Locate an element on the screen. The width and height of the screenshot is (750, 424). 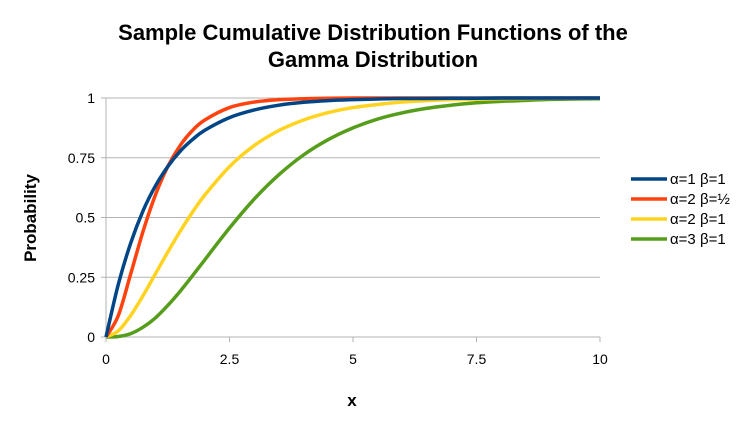
y-tick-labels: 0 0.25 0.5 0.75 1 is located at coordinates (81, 217).